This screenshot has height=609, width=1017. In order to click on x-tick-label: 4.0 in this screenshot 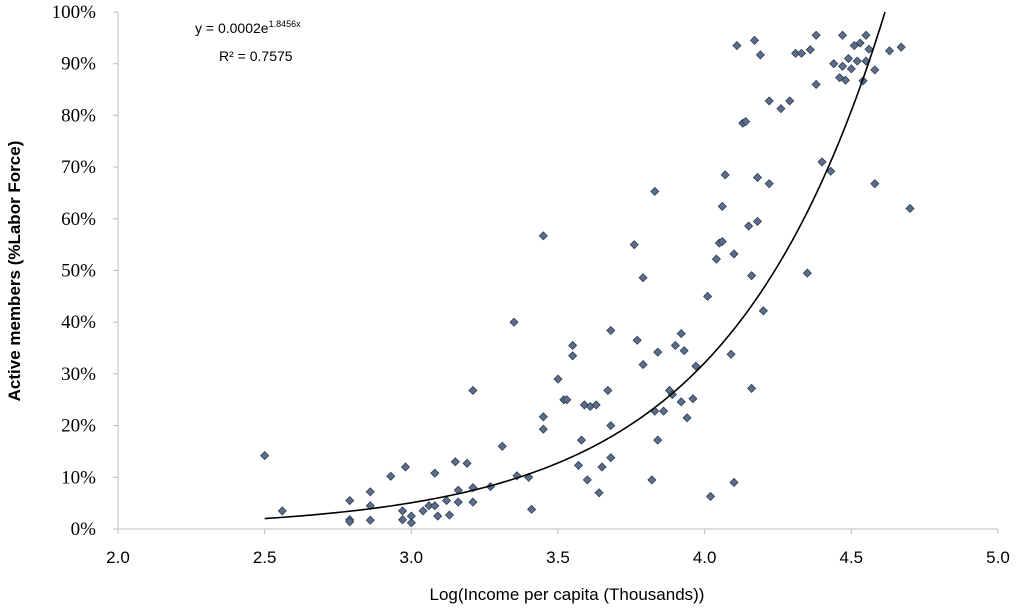, I will do `click(705, 557)`.